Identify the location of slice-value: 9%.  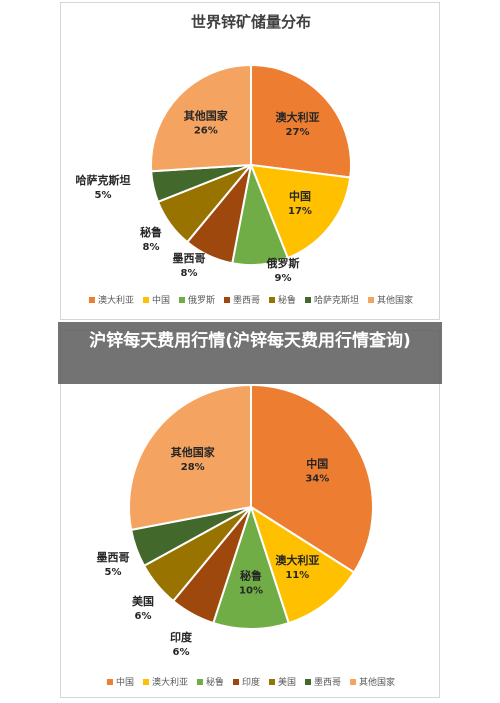
(283, 278).